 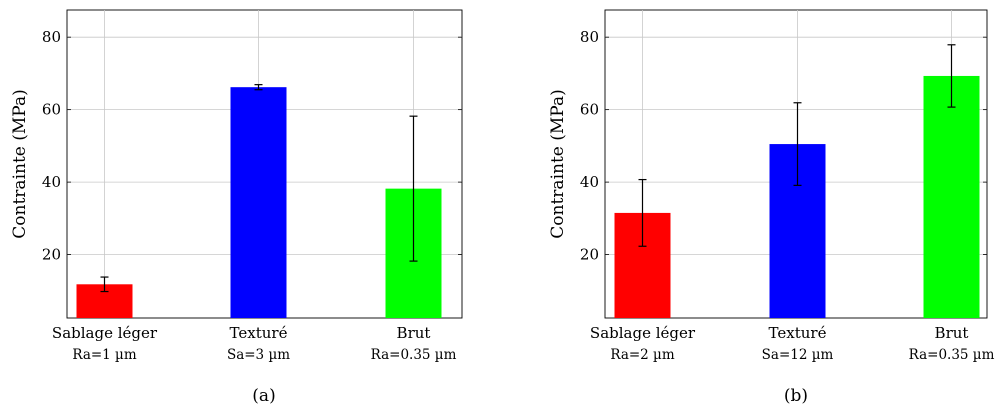 What do you see at coordinates (642, 355) in the screenshot?
I see `x-category-sublabel: Ra=2 µm` at bounding box center [642, 355].